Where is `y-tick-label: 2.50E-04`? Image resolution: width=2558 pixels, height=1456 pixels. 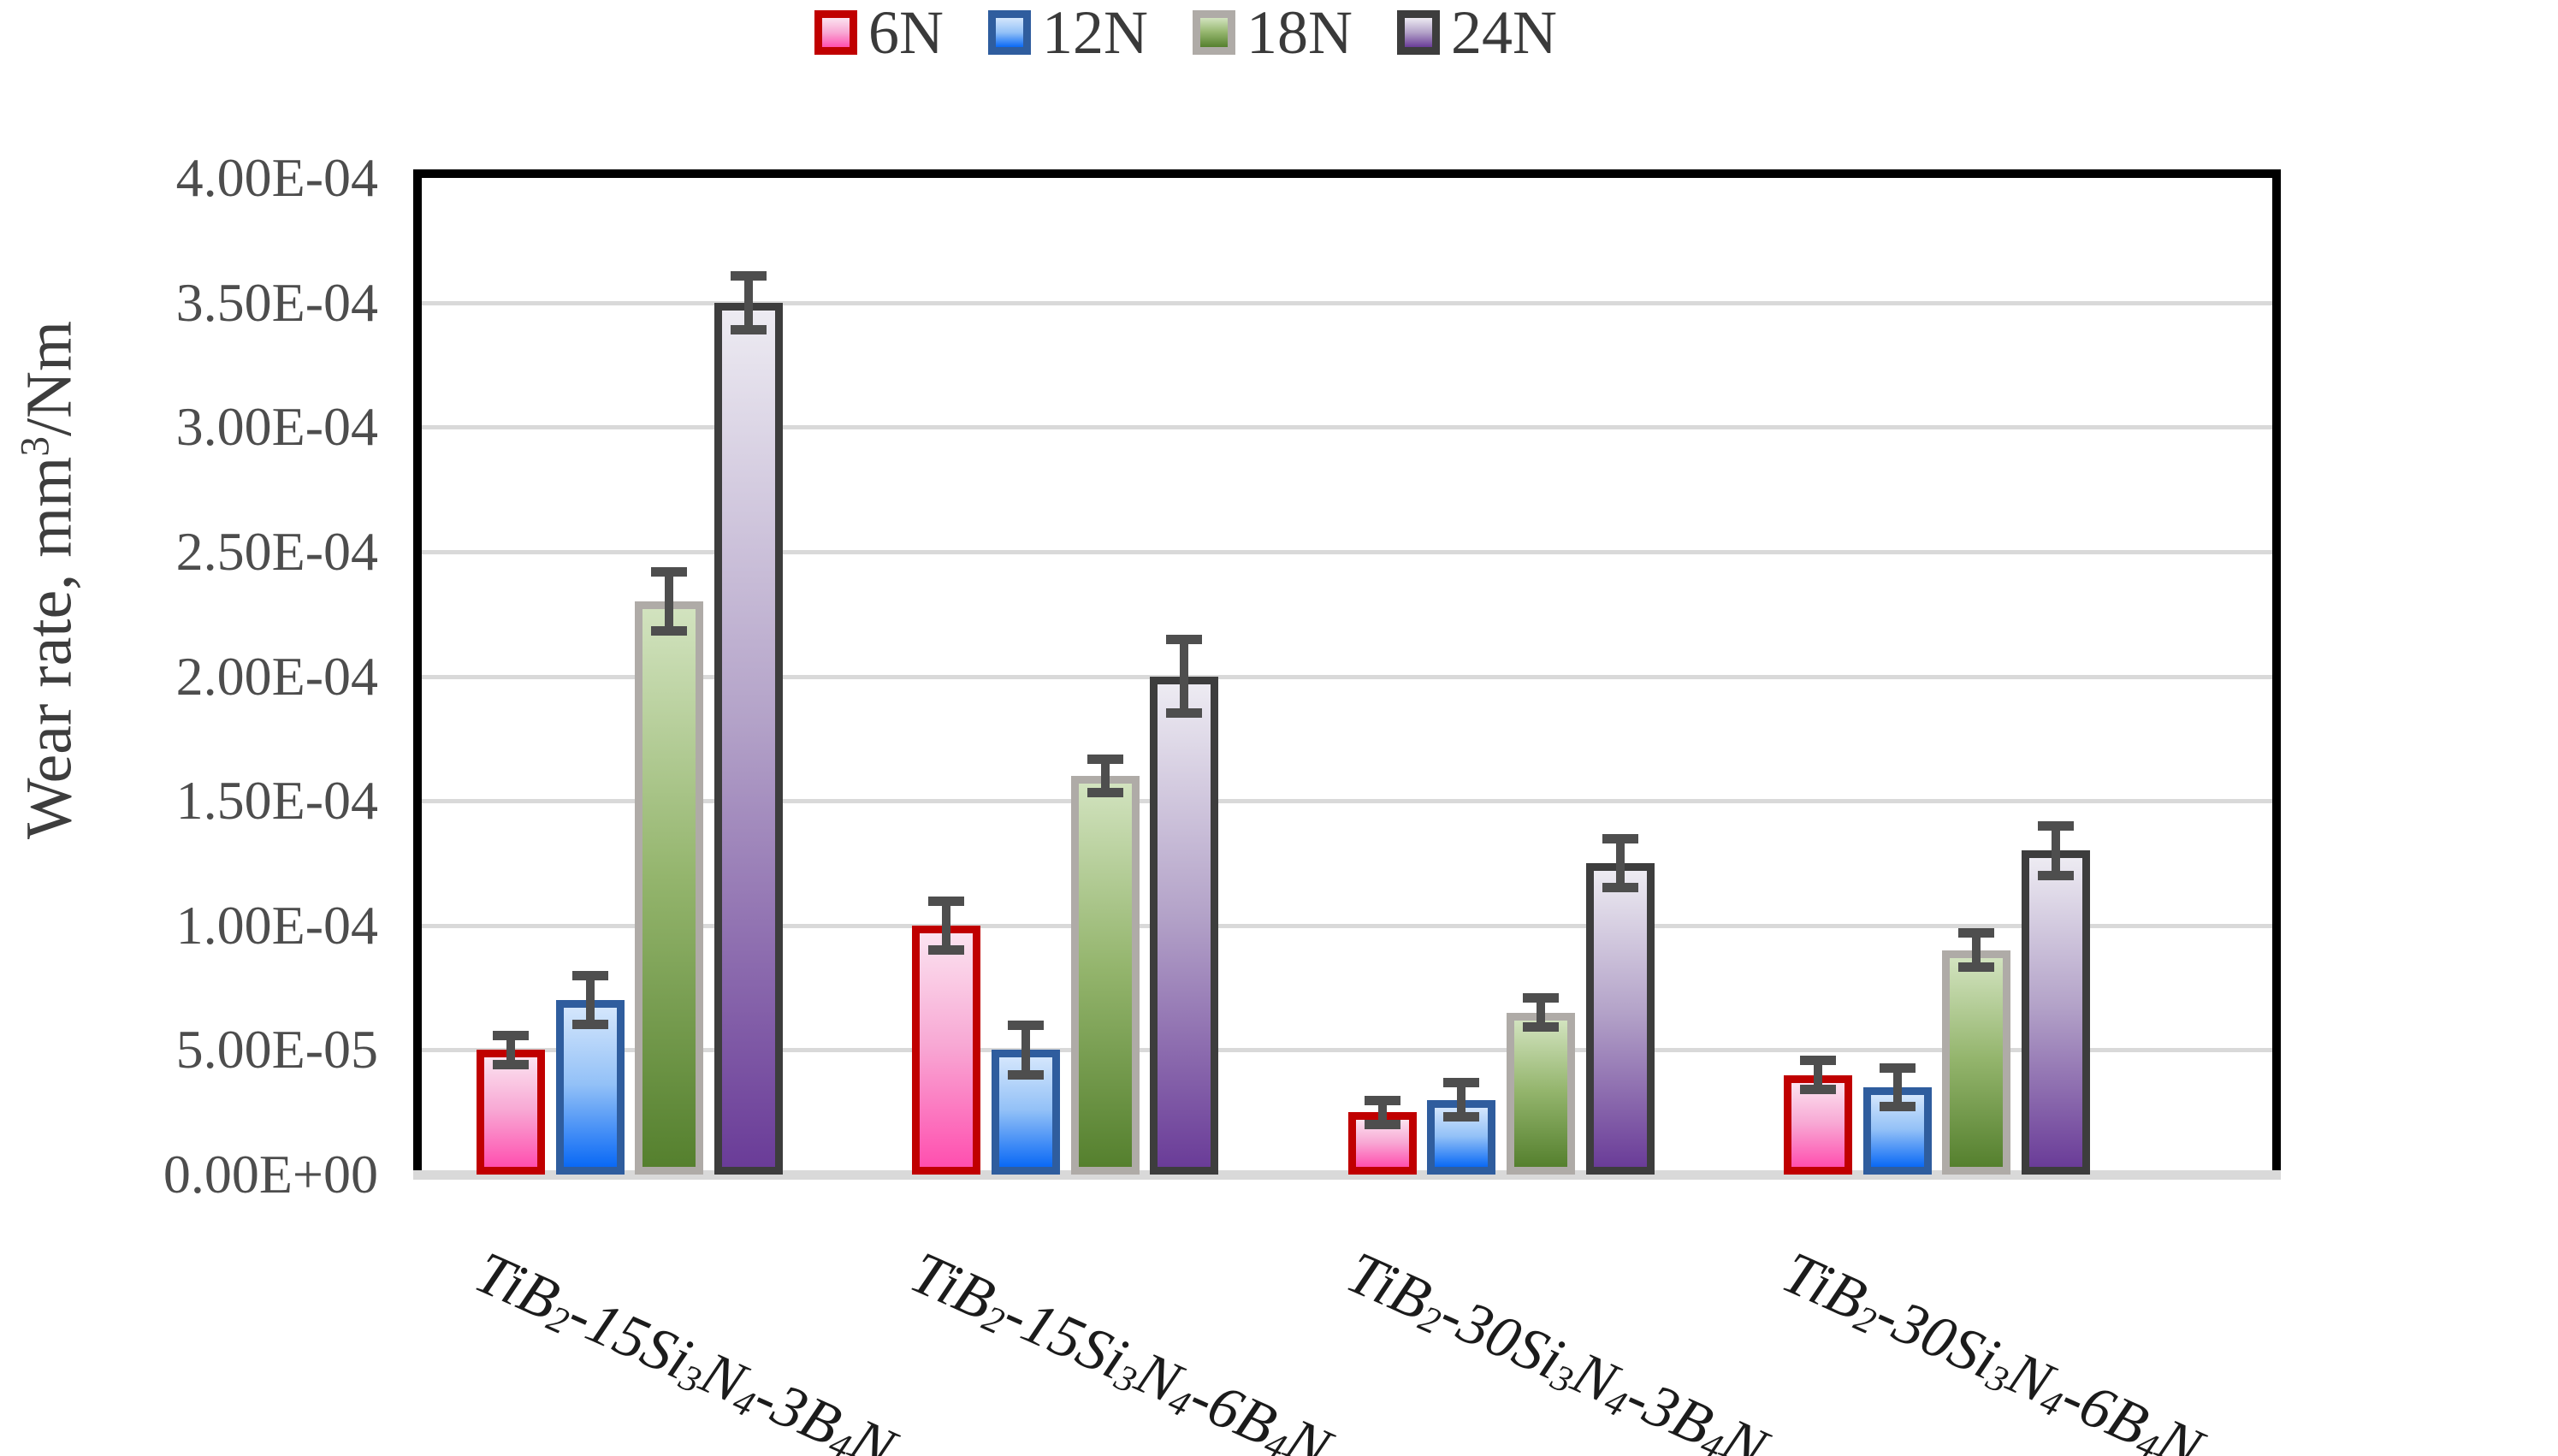 y-tick-label: 2.50E-04 is located at coordinates (276, 551).